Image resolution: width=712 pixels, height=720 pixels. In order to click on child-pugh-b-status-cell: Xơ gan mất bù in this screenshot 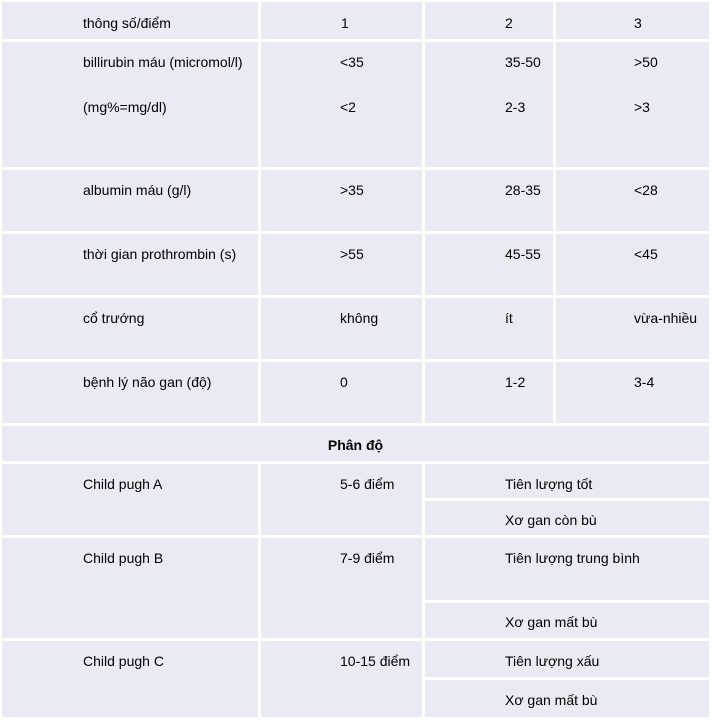, I will do `click(567, 620)`.